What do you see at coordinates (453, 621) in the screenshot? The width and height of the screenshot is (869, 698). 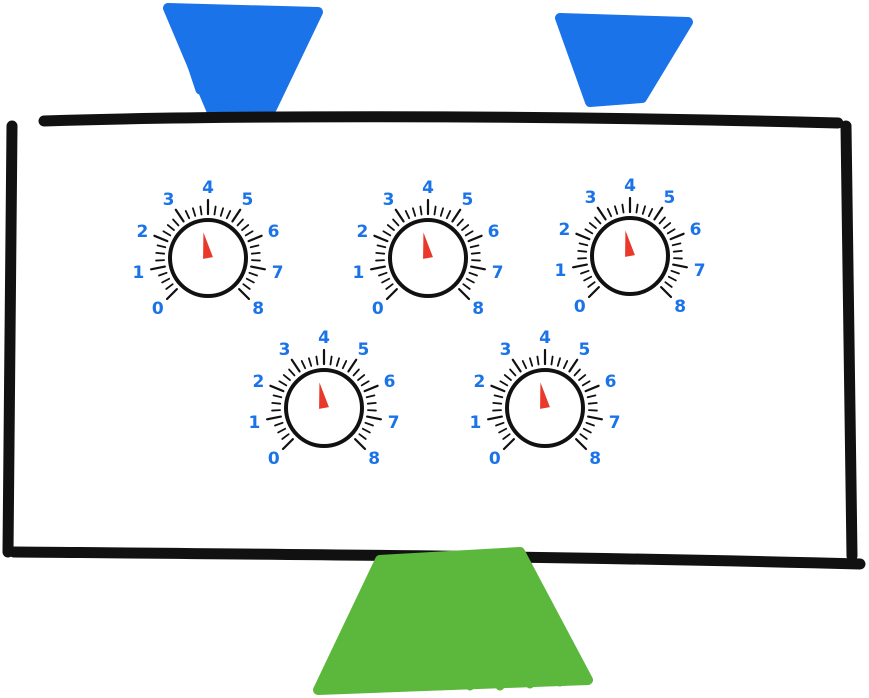 I see `green-stand` at bounding box center [453, 621].